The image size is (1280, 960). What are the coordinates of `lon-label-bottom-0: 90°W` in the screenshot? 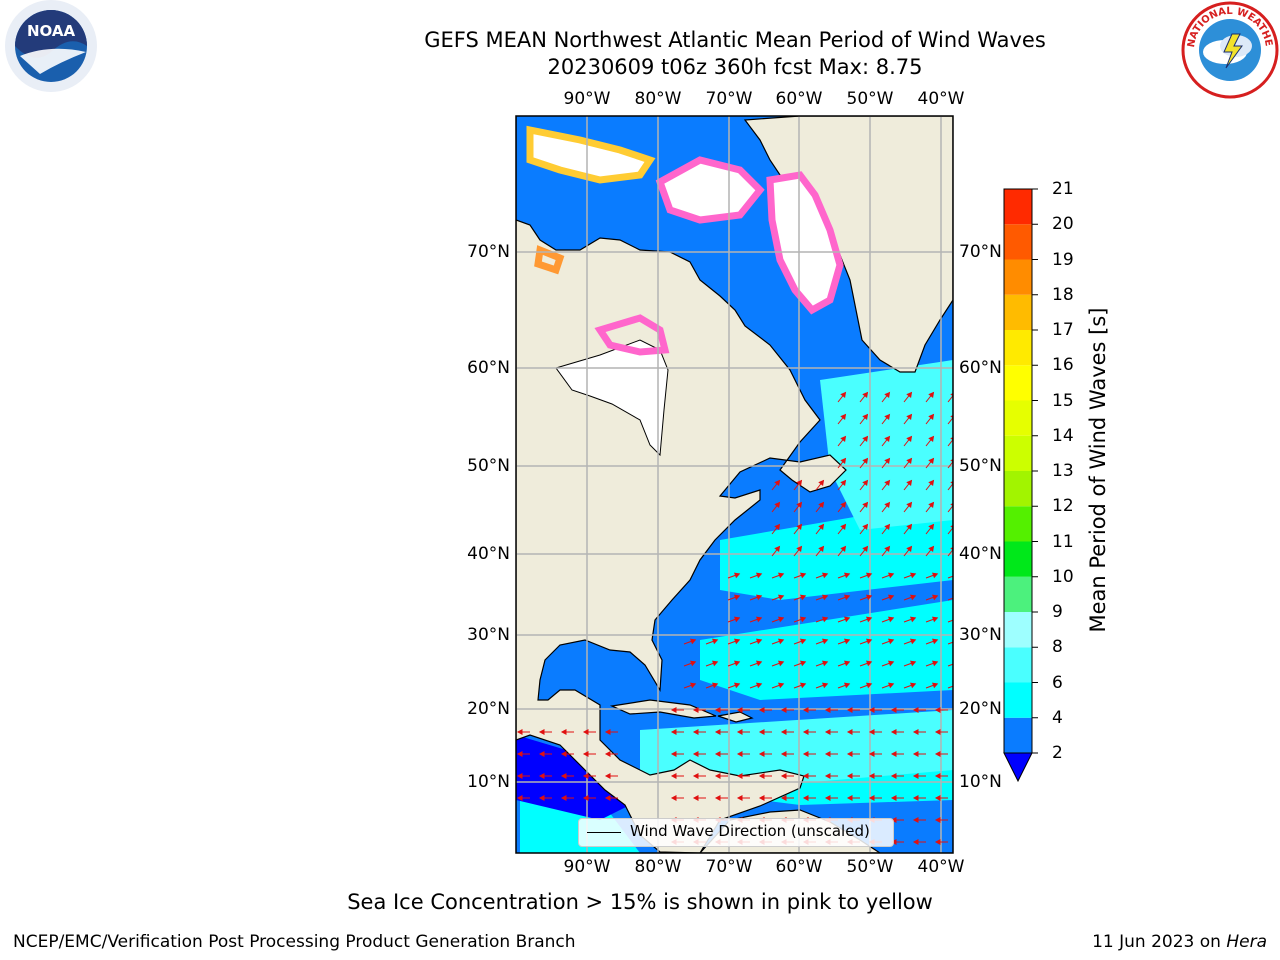 It's located at (587, 867).